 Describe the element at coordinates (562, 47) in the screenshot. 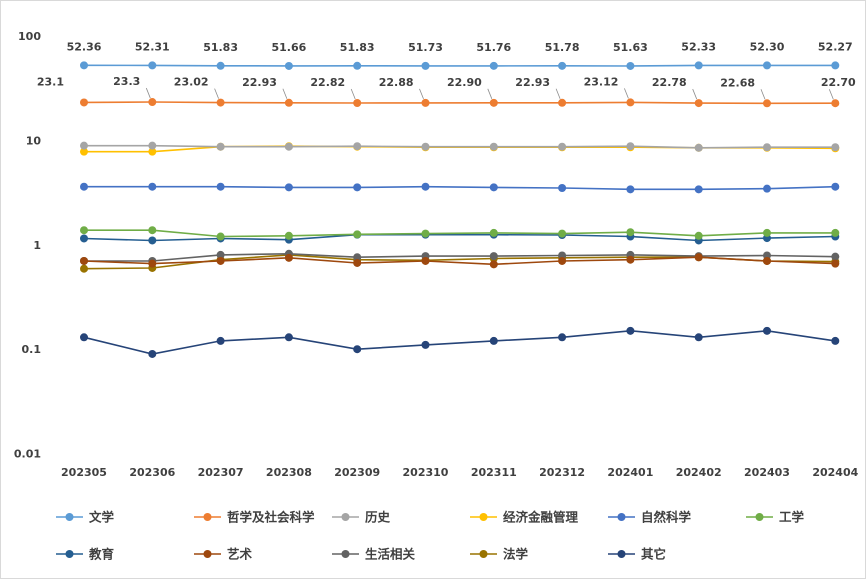

I see `data-label: 51.78` at that location.